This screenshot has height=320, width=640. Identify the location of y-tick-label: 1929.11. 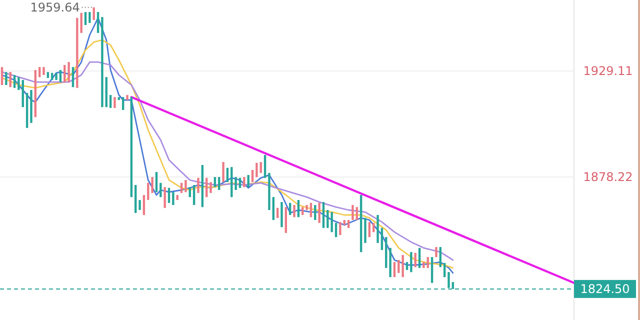
(608, 71).